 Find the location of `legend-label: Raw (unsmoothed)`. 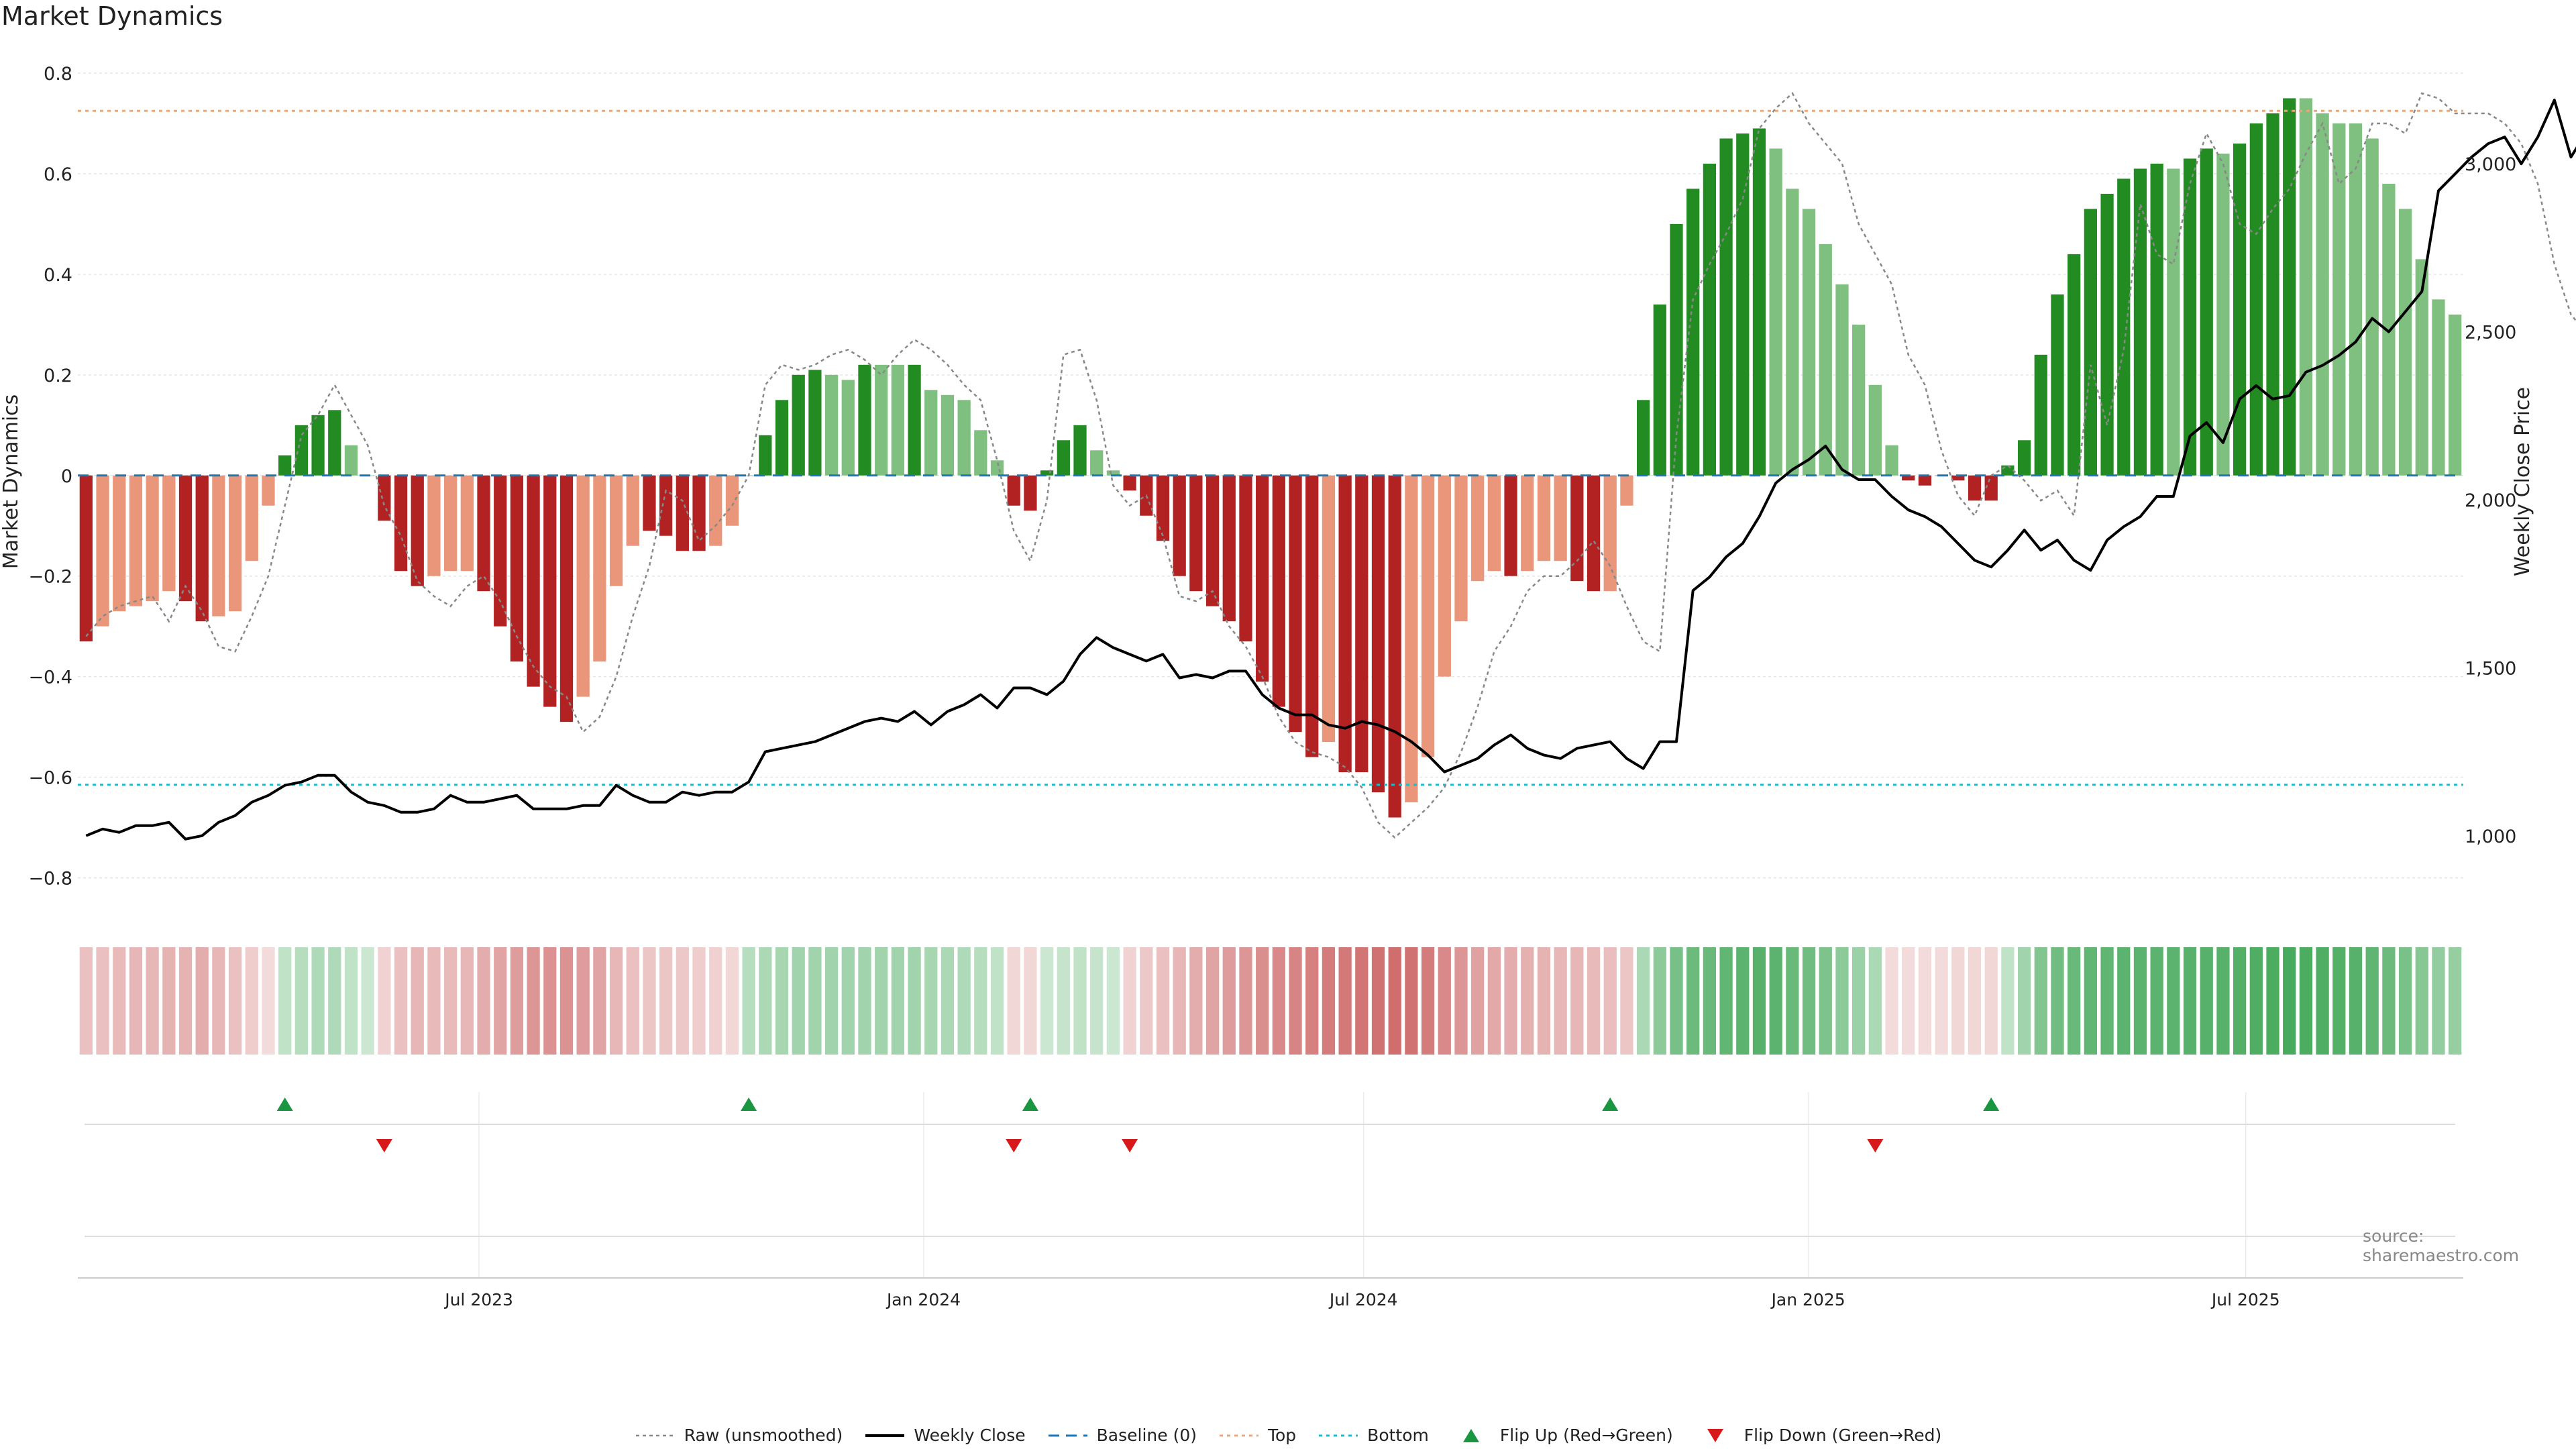

legend-label: Raw (unsmoothed) is located at coordinates (763, 1435).